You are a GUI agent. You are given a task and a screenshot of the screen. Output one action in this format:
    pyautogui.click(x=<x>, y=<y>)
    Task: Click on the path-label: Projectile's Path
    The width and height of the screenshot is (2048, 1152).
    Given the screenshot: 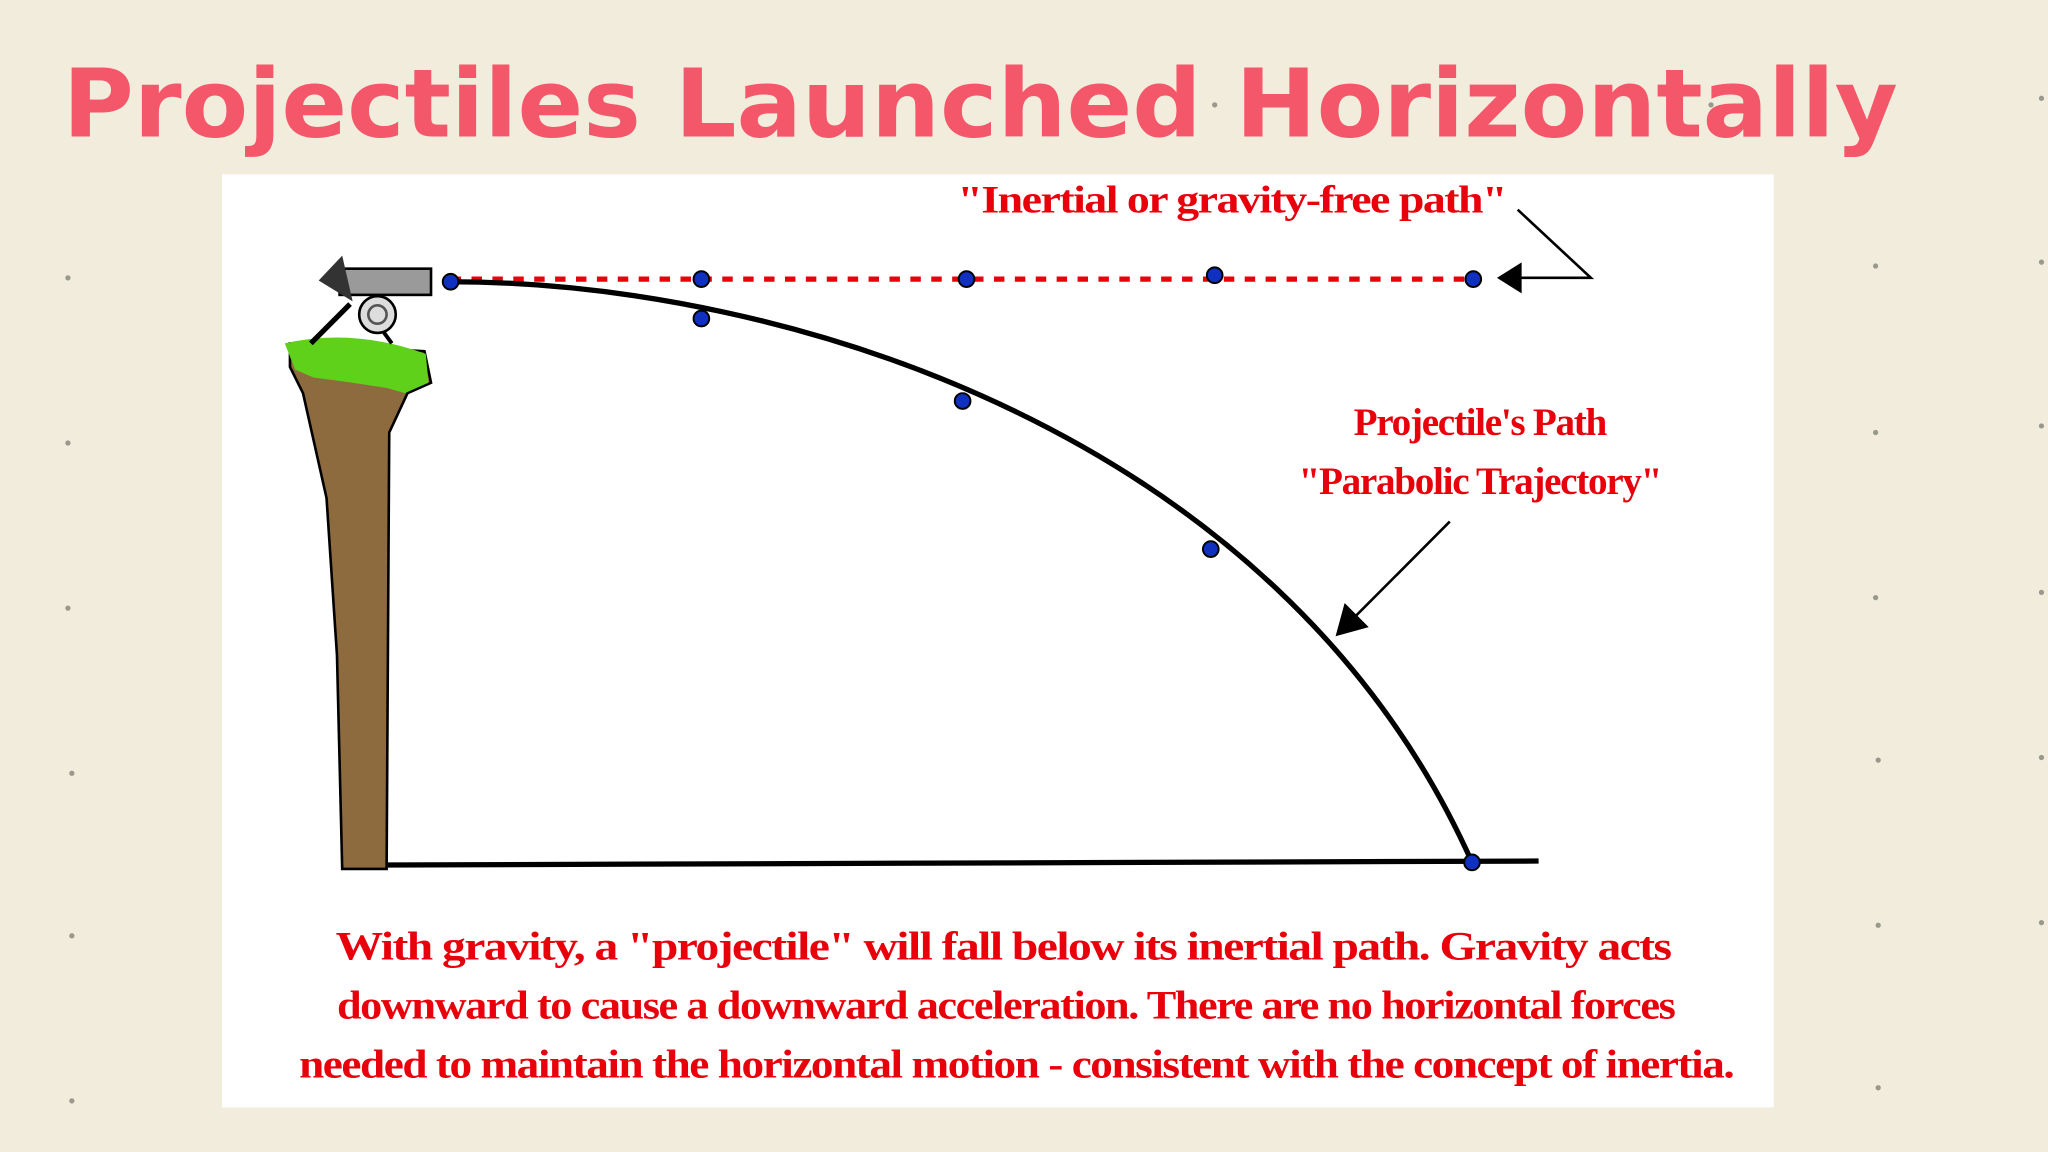 What is the action you would take?
    pyautogui.click(x=1481, y=422)
    